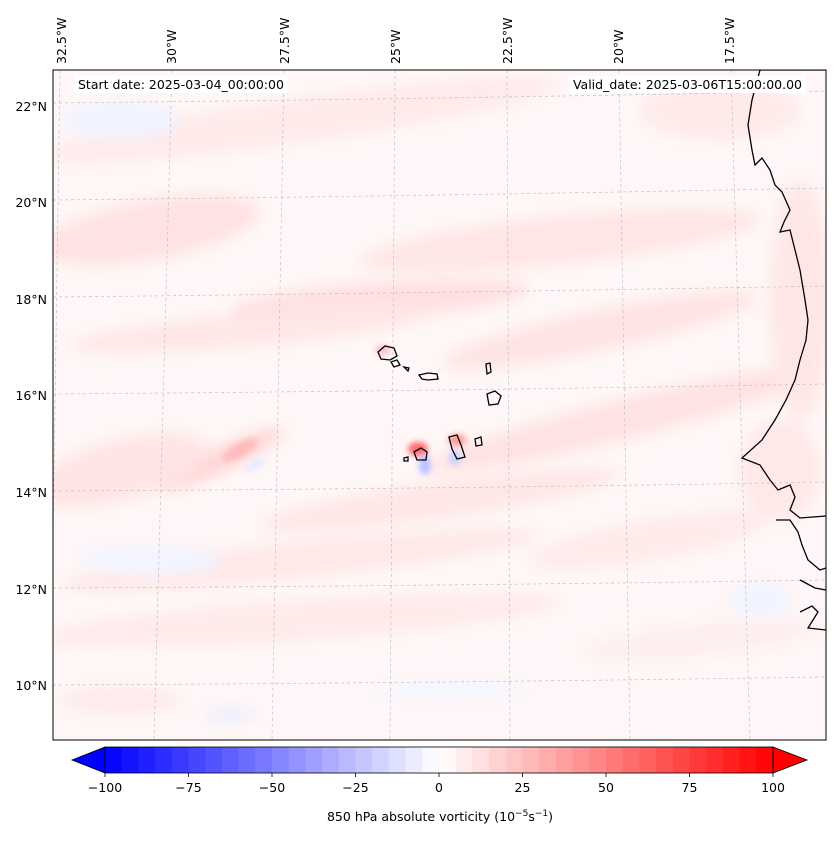 Image resolution: width=837 pixels, height=843 pixels. Describe the element at coordinates (284, 41) in the screenshot. I see `lon-label: 27.5°W` at that location.